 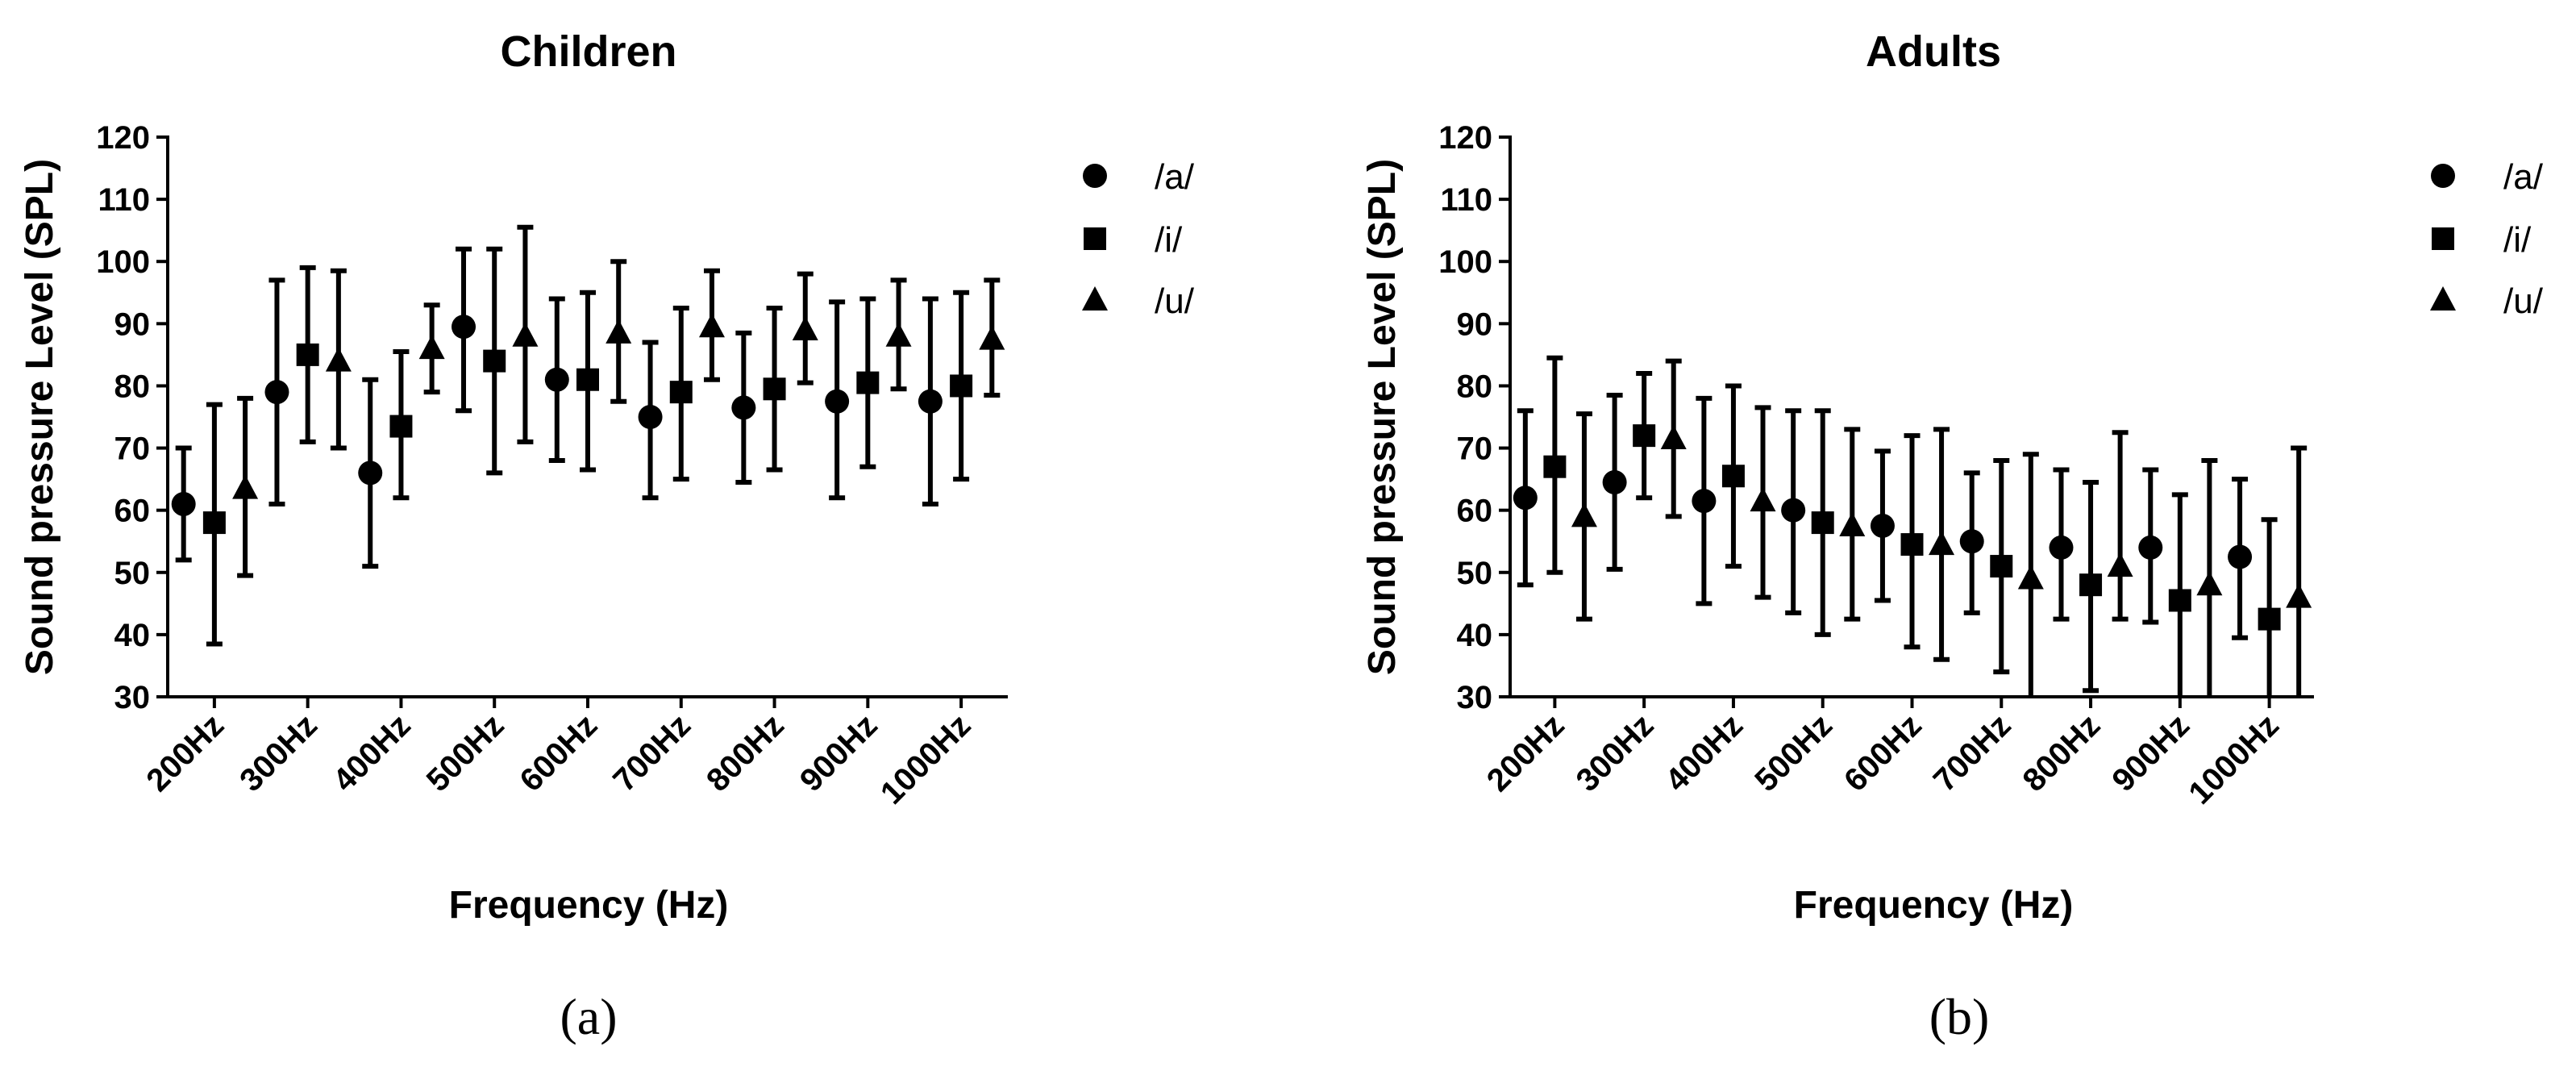 What do you see at coordinates (589, 1016) in the screenshot?
I see `panel-label: (a)` at bounding box center [589, 1016].